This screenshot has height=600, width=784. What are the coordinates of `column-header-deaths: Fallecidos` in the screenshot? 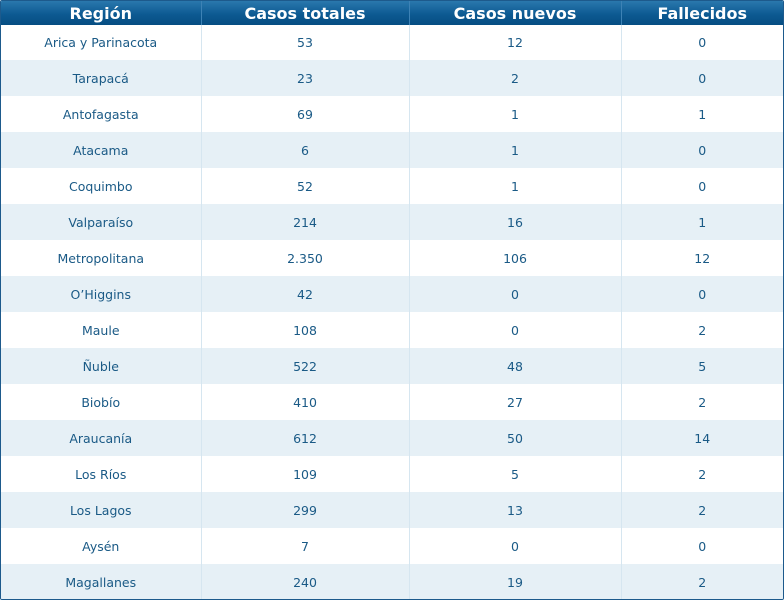 It's located at (701, 13).